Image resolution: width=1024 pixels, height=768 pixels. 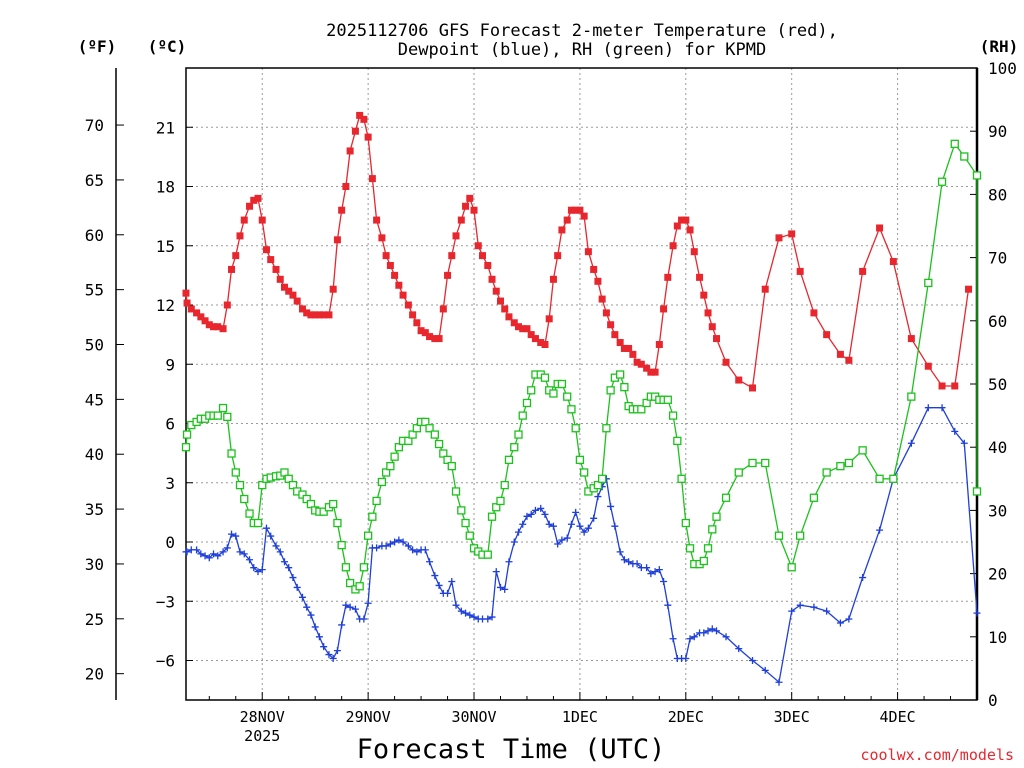 What do you see at coordinates (94, 399) in the screenshot?
I see `fahrenheit-tick-label: 45` at bounding box center [94, 399].